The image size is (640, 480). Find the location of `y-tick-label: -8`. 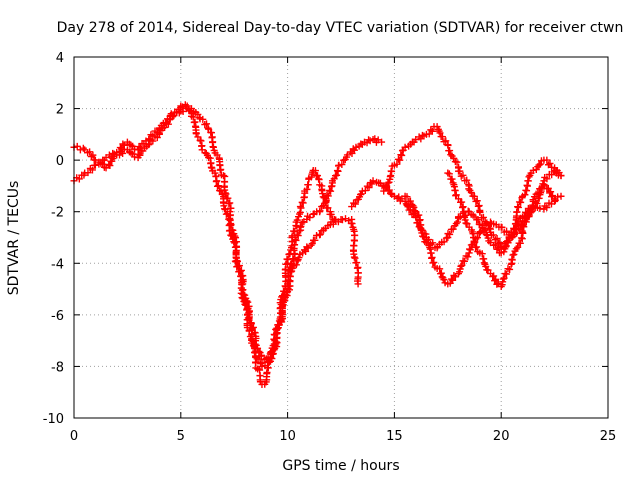

y-tick-label: -8 is located at coordinates (57, 367).